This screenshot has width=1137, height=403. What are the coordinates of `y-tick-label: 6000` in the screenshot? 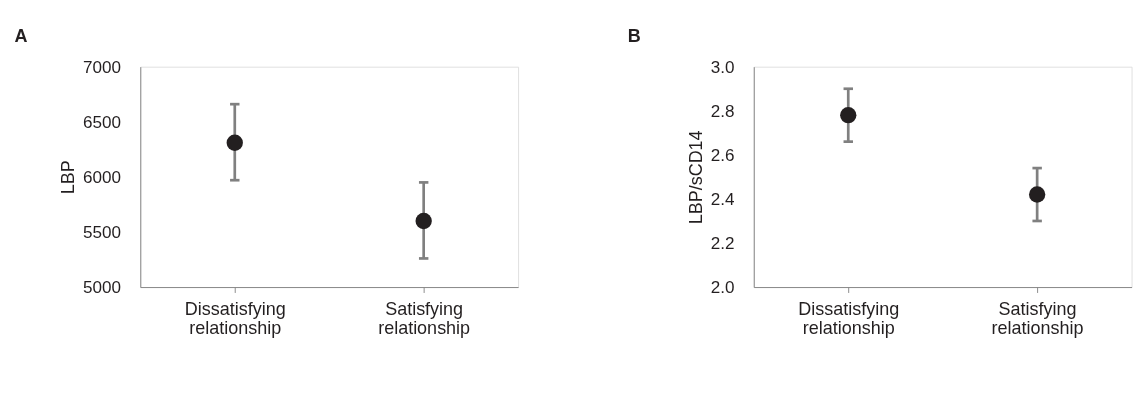 It's located at (101, 177).